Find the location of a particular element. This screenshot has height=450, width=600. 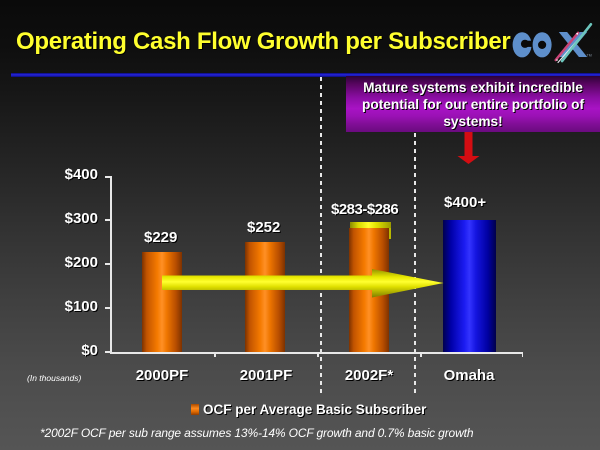

svg-text: TM is located at coordinates (589, 56).